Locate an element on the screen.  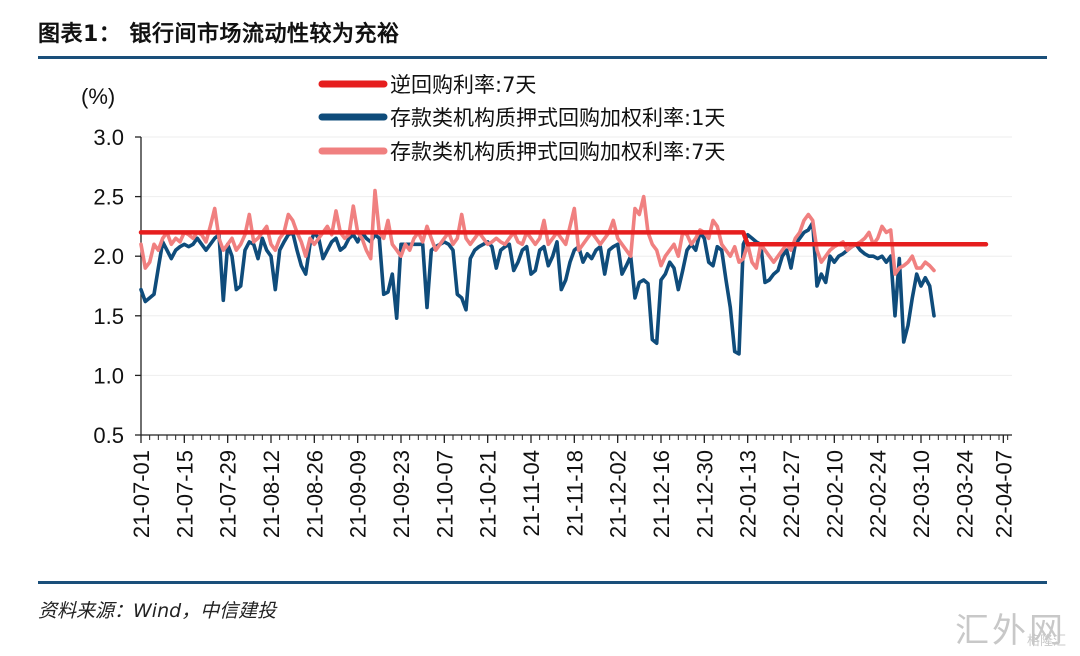
y-tick-label: 2.0 is located at coordinates (108, 256).